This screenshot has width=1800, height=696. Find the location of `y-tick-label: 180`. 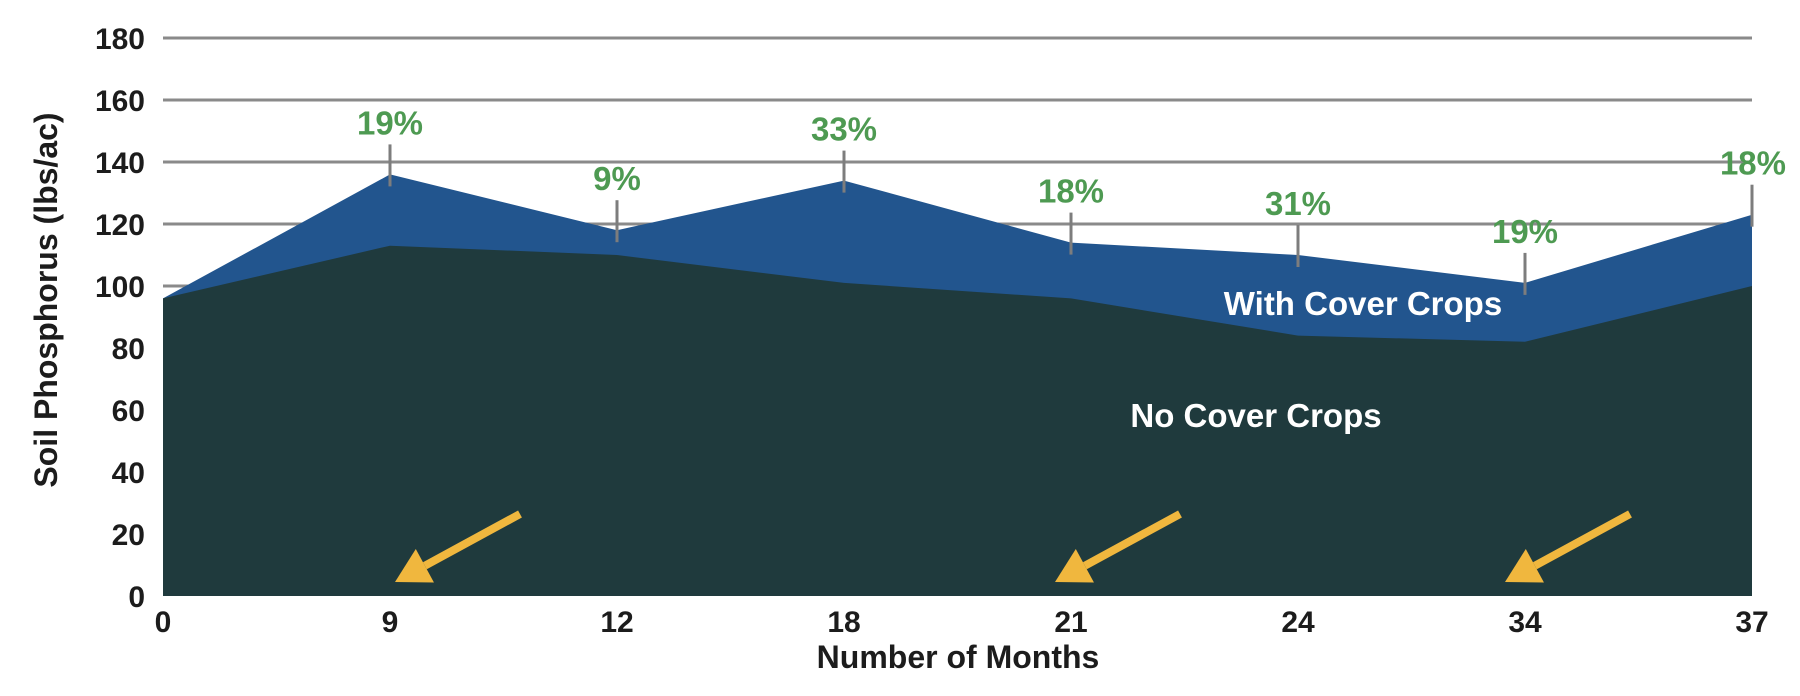

y-tick-label: 180 is located at coordinates (120, 39).